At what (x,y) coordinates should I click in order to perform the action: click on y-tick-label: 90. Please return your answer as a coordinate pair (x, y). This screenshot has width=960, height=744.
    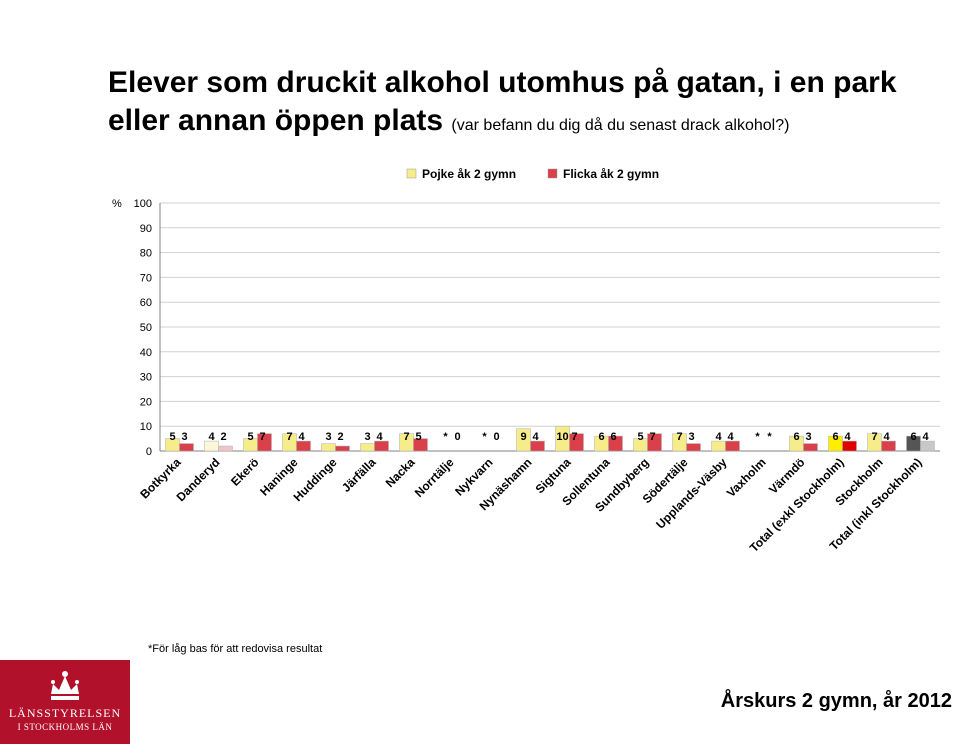
    Looking at the image, I should click on (146, 229).